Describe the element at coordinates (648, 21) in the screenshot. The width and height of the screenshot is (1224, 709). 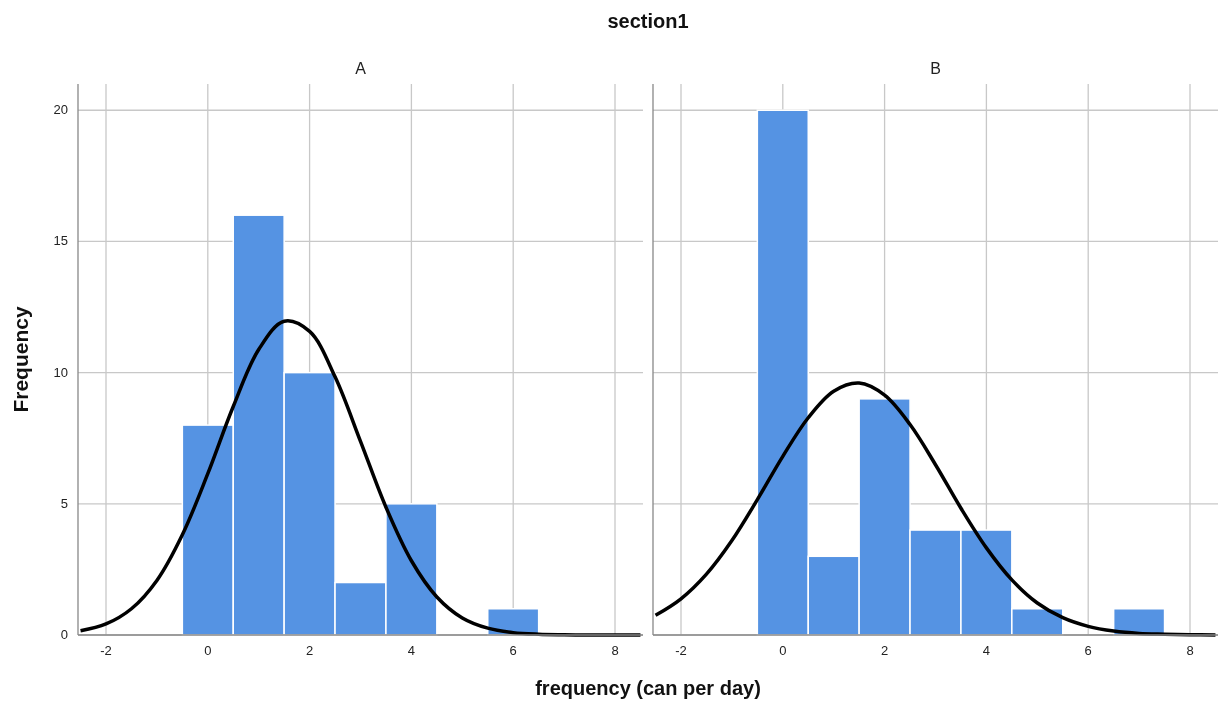
I see `text: section1` at that location.